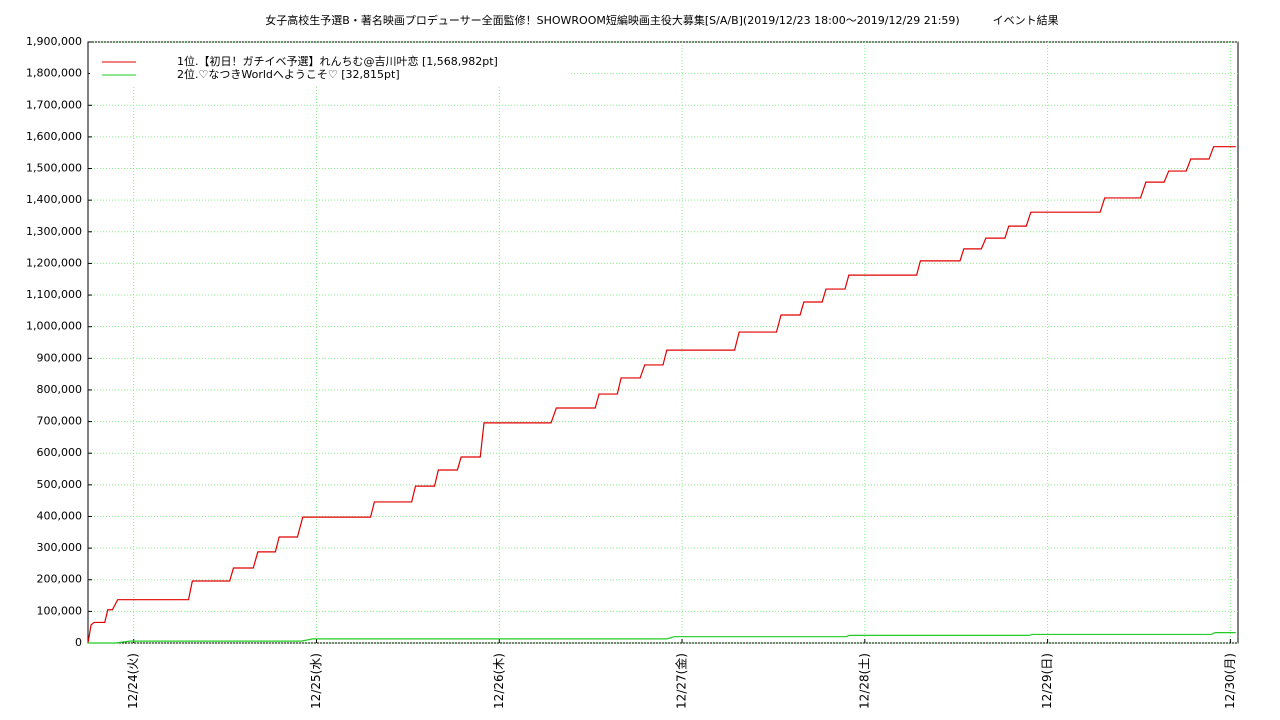 The image size is (1280, 720). I want to click on y-tick-label: 1,700,000, so click(54, 104).